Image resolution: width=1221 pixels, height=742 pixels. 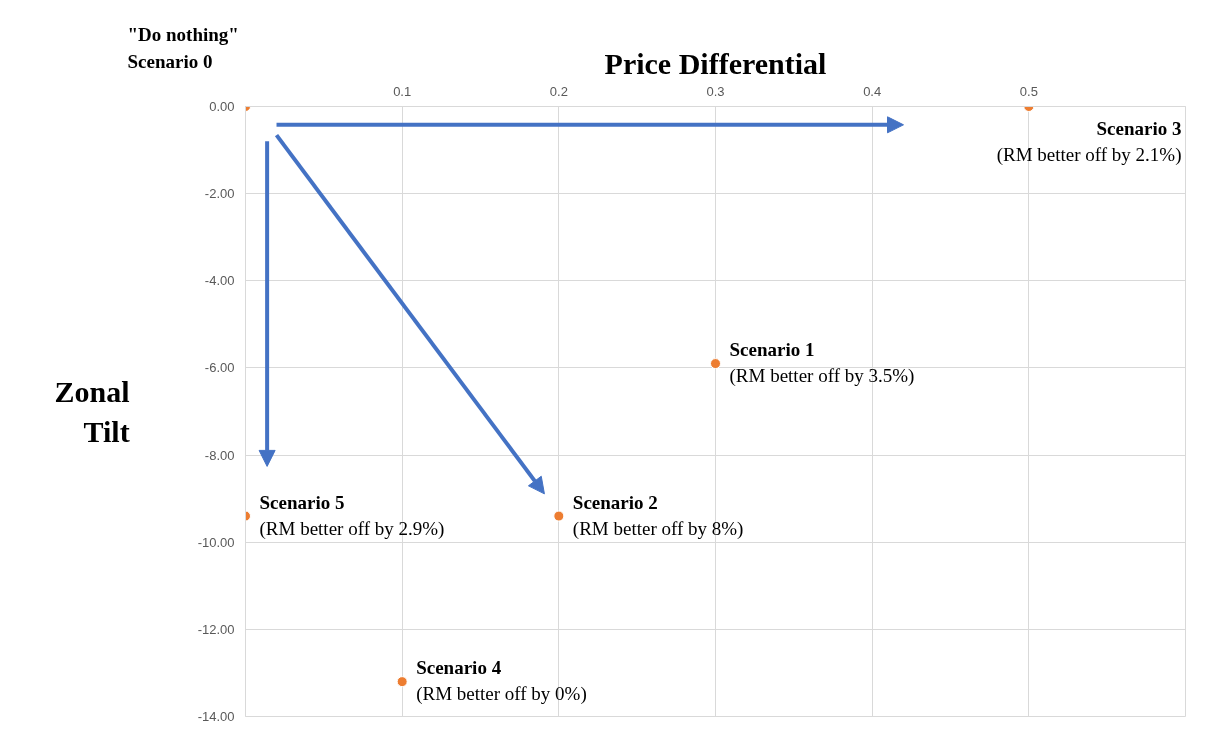 What do you see at coordinates (219, 368) in the screenshot?
I see `y-tick-label: -6.00` at bounding box center [219, 368].